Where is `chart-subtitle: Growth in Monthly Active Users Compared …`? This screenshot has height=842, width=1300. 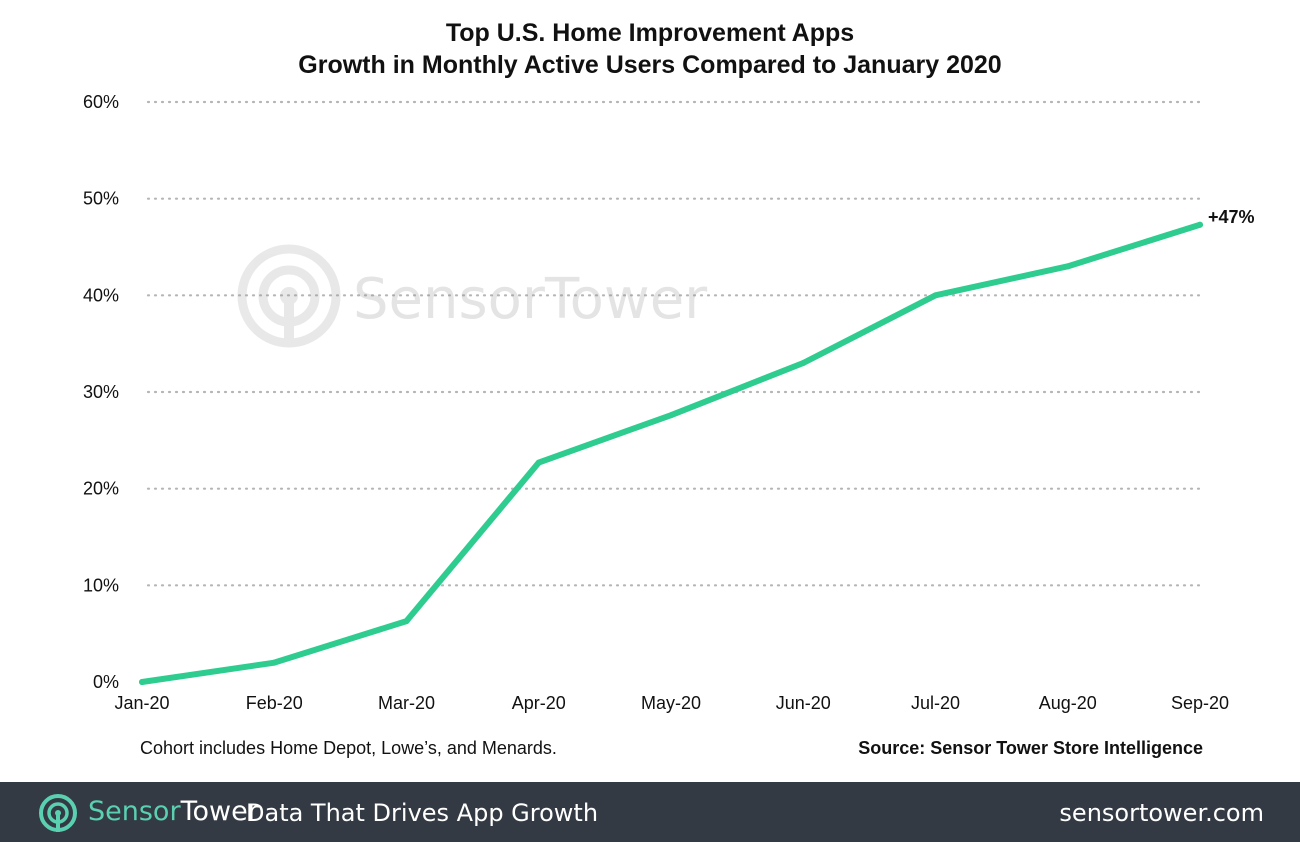 chart-subtitle: Growth in Monthly Active Users Compared … is located at coordinates (650, 65).